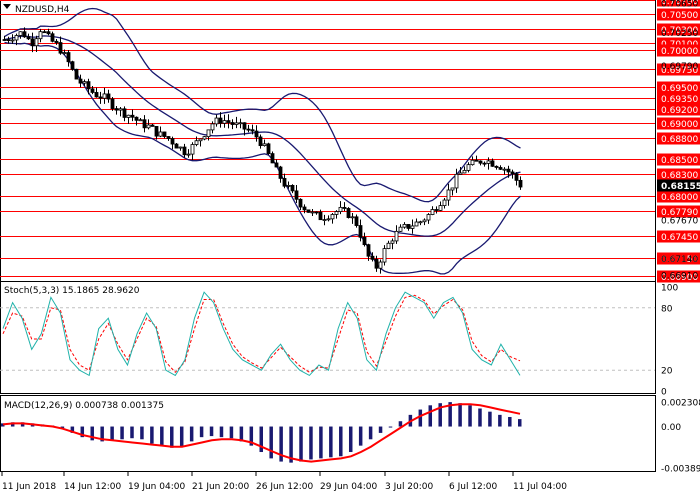  I want to click on time-label: 19 Jun 04:00, so click(156, 487).